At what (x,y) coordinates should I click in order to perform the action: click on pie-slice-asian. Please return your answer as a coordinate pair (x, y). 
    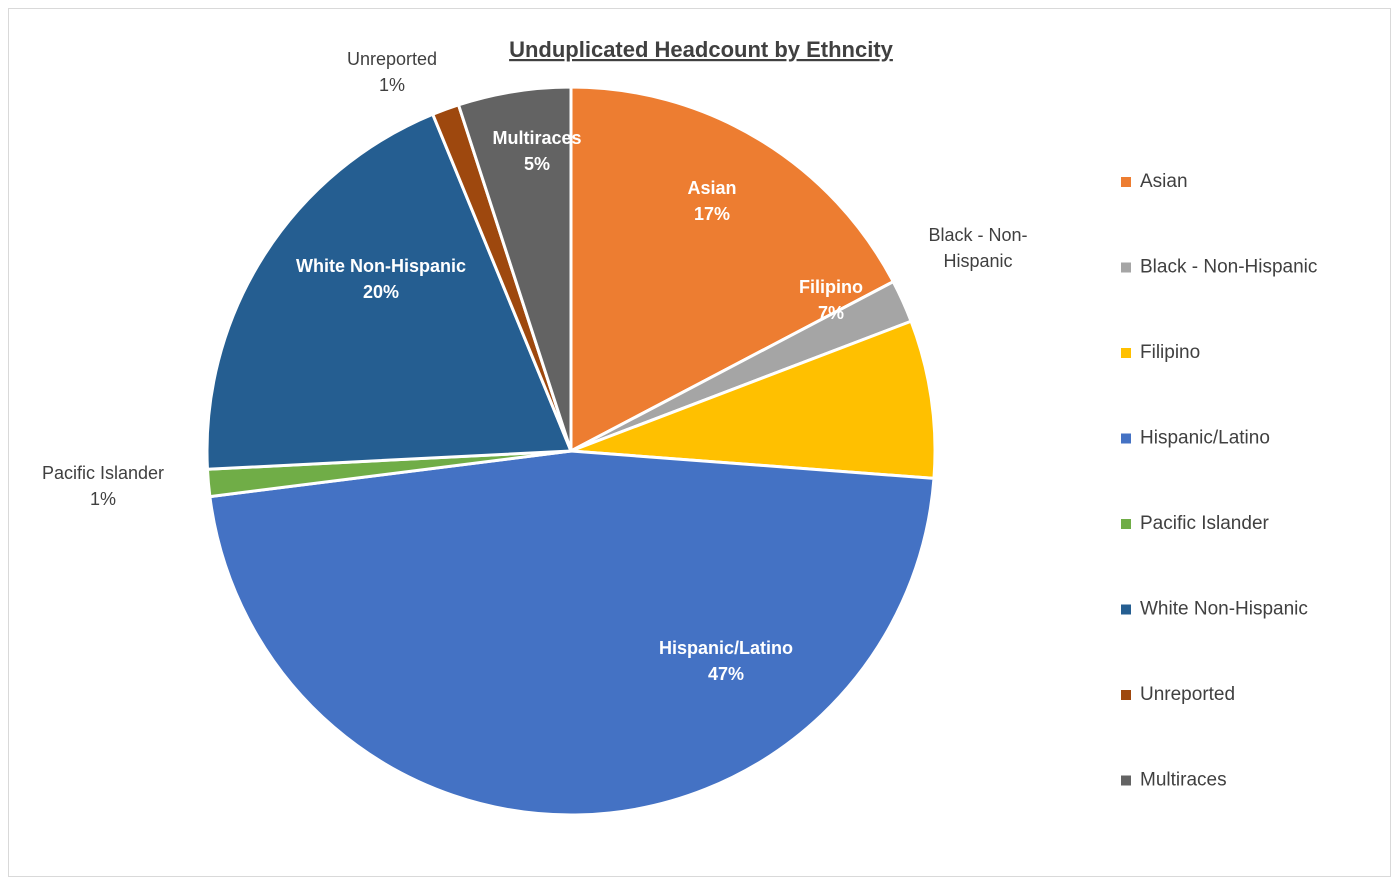
    Looking at the image, I should click on (732, 269).